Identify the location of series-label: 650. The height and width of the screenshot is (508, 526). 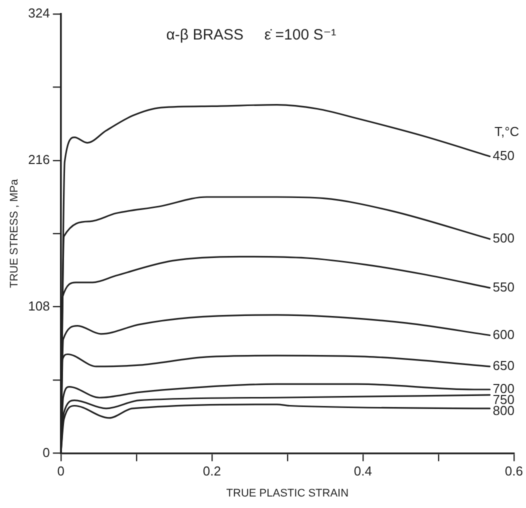
(503, 366).